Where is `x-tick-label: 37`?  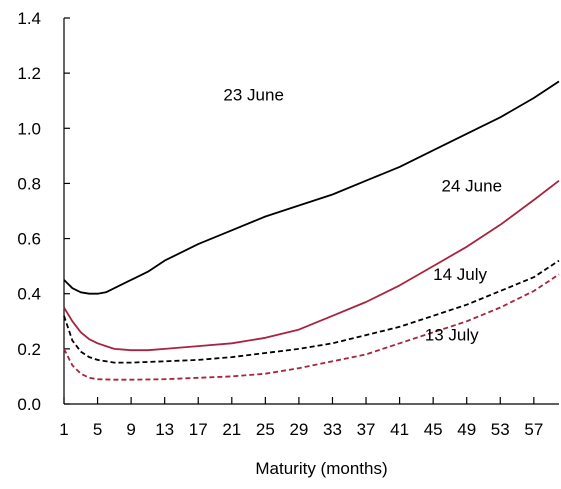 x-tick-label: 37 is located at coordinates (366, 429).